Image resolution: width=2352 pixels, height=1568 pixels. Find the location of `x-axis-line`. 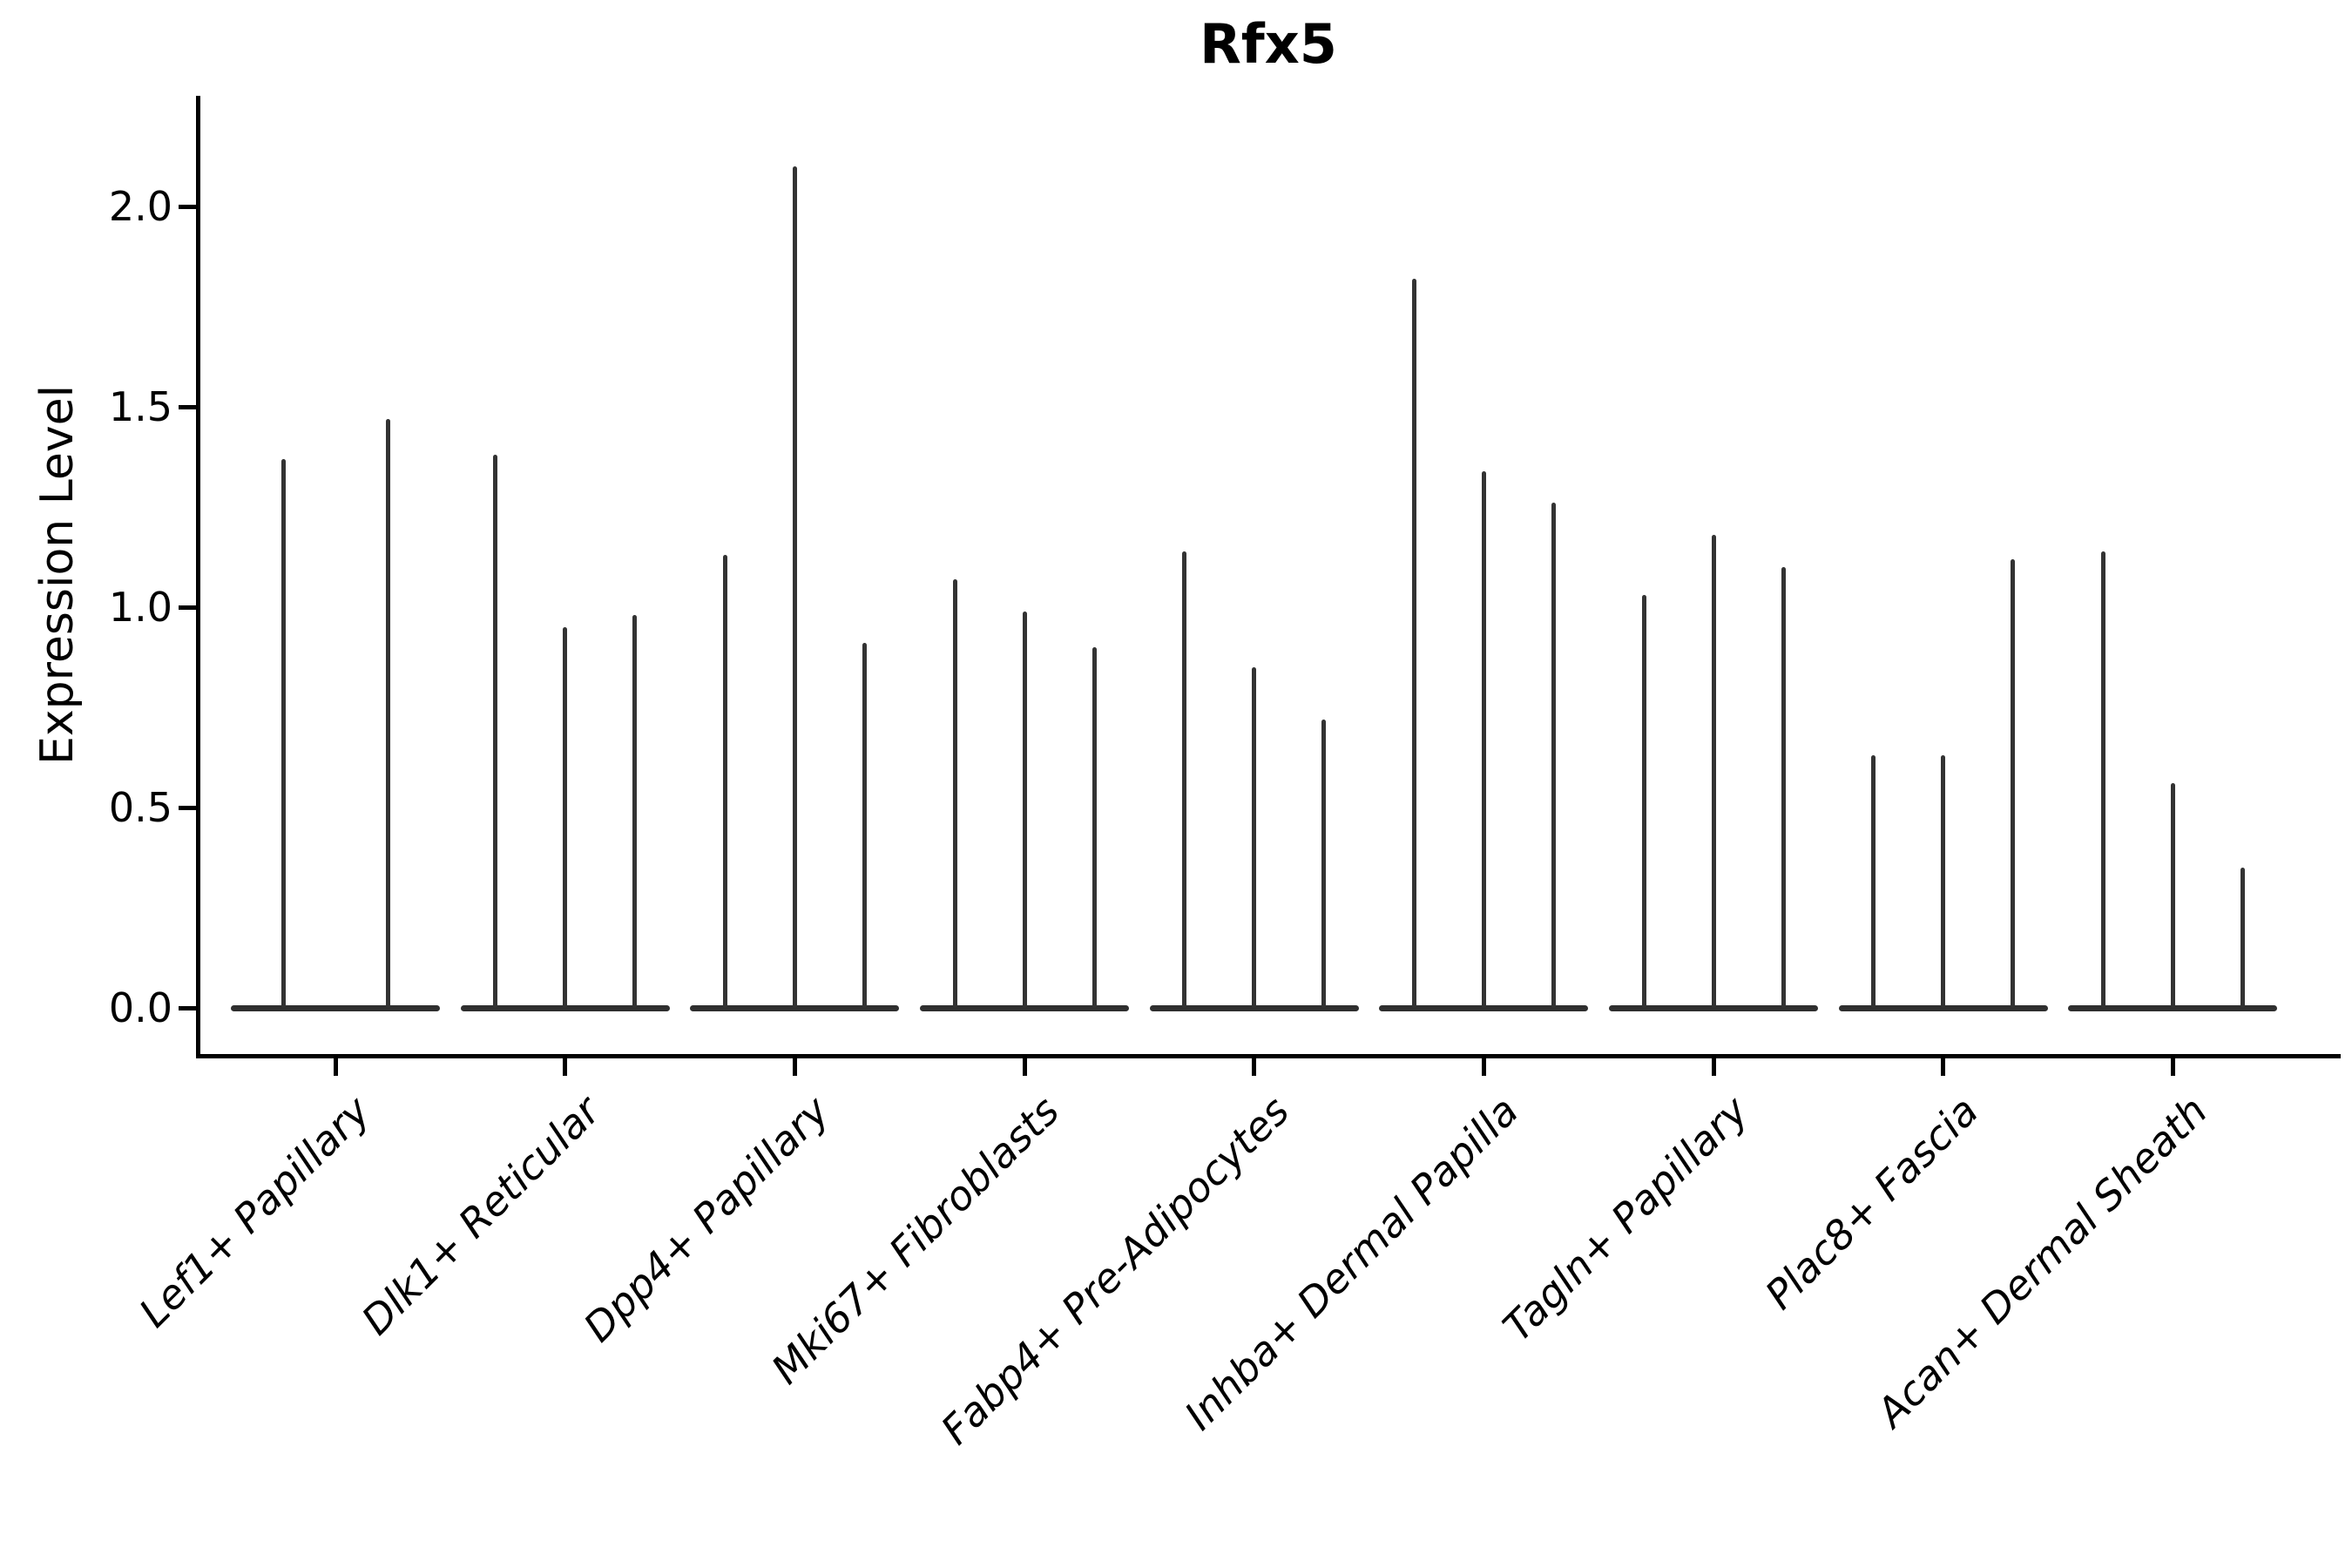

x-axis-line is located at coordinates (1268, 1056).